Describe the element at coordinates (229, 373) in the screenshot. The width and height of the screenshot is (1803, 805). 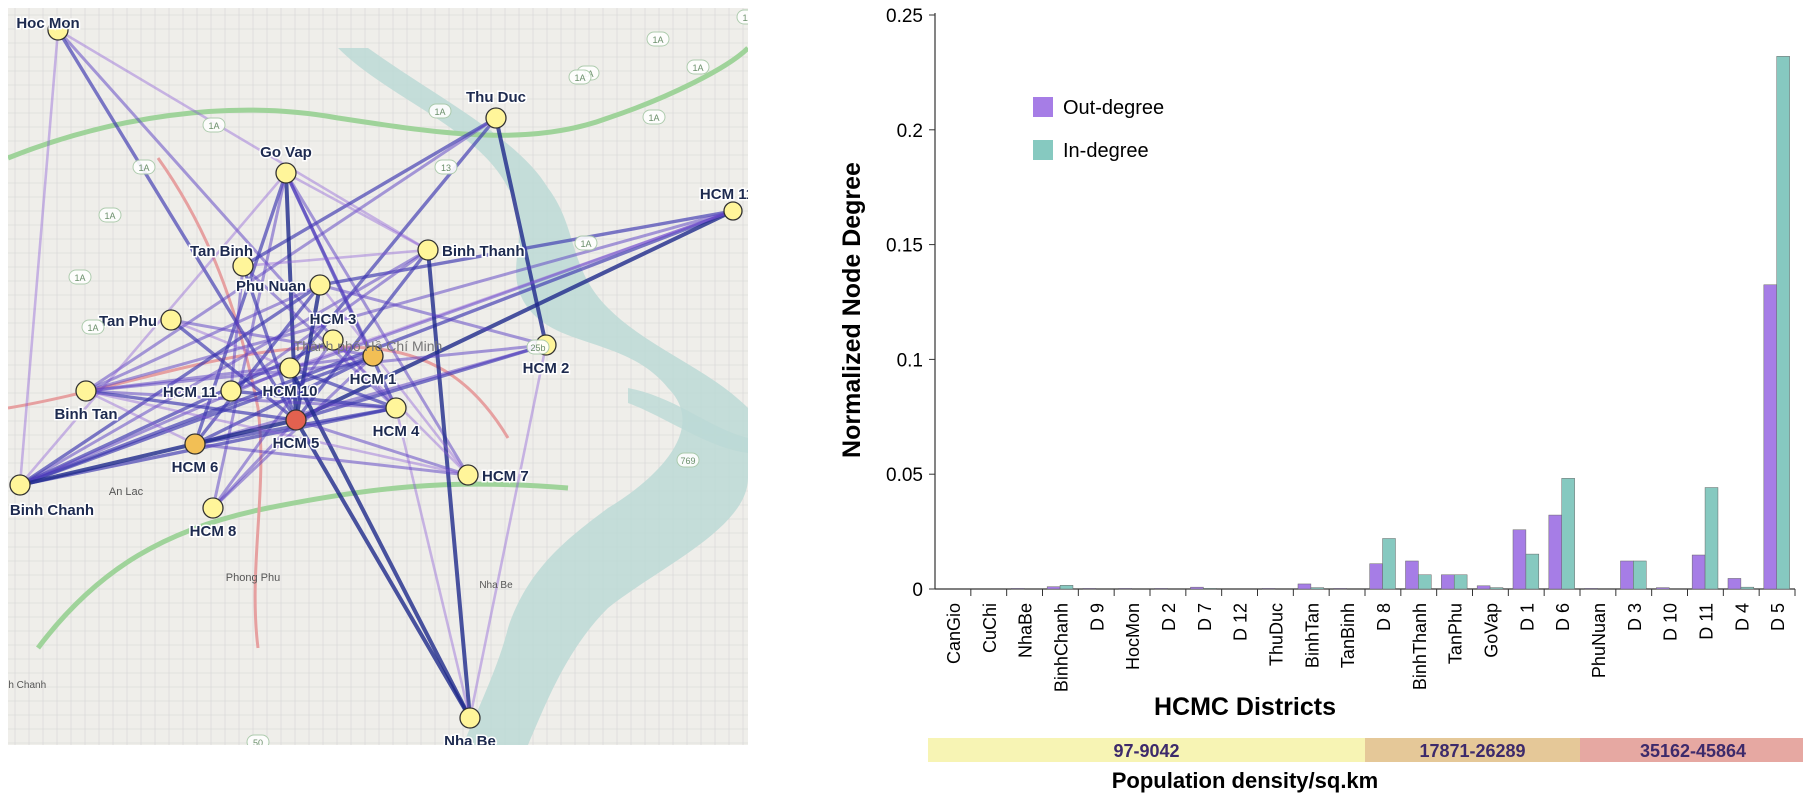
I see `network-edge-hcm1-binh-tan` at that location.